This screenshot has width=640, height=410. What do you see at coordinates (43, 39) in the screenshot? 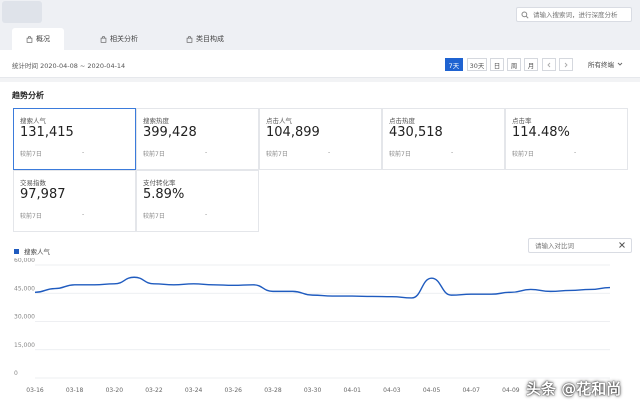
I see `tab-label: 概况` at bounding box center [43, 39].